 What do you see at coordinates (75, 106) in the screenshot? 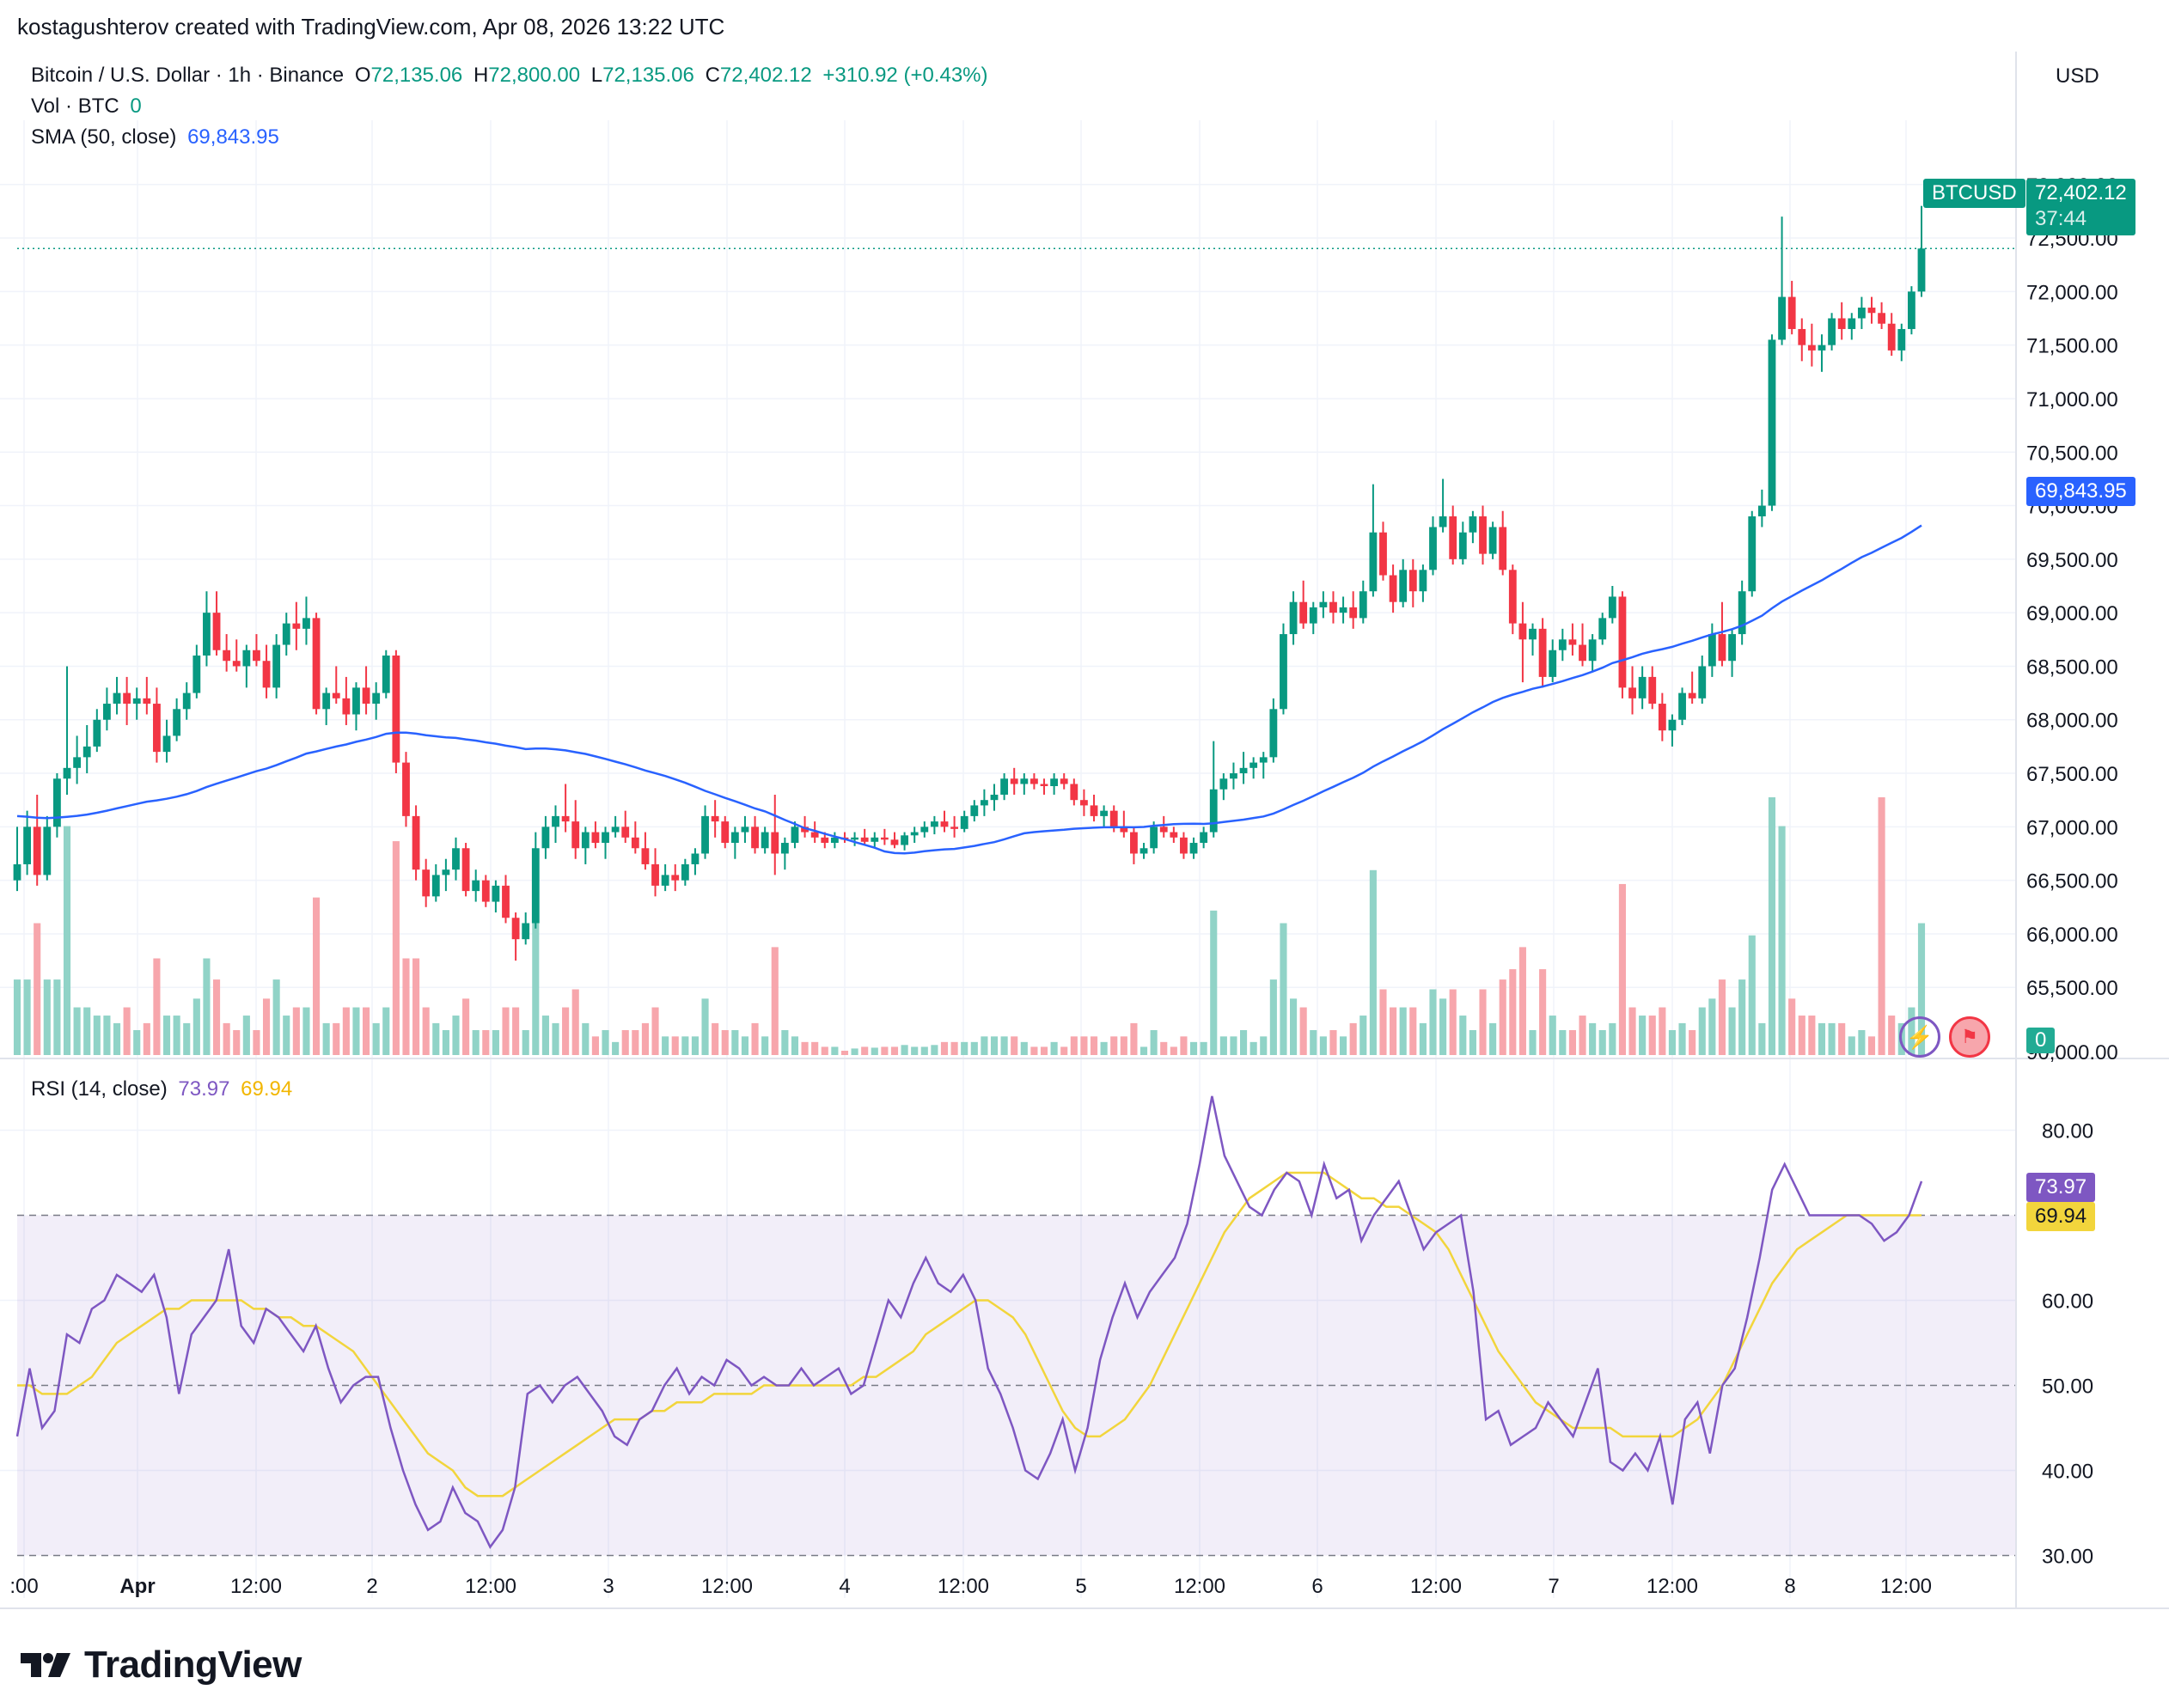
I see `volume-label: Vol · BTC` at bounding box center [75, 106].